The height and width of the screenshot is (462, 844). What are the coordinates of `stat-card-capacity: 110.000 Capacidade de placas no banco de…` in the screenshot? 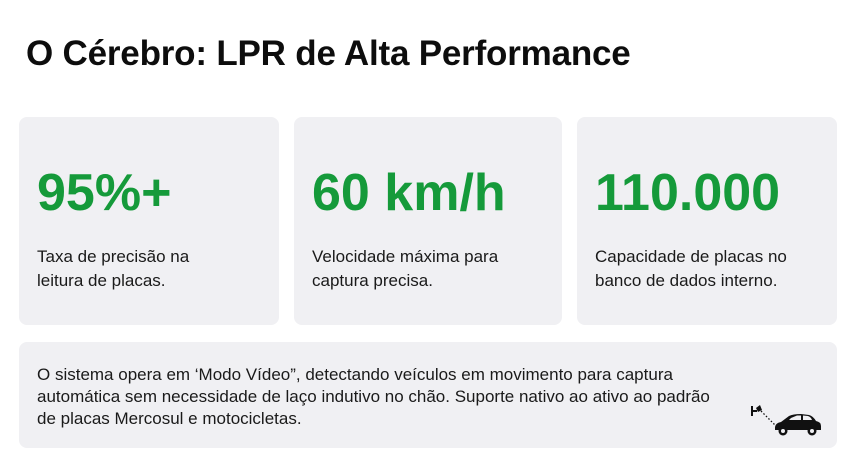 It's located at (707, 221).